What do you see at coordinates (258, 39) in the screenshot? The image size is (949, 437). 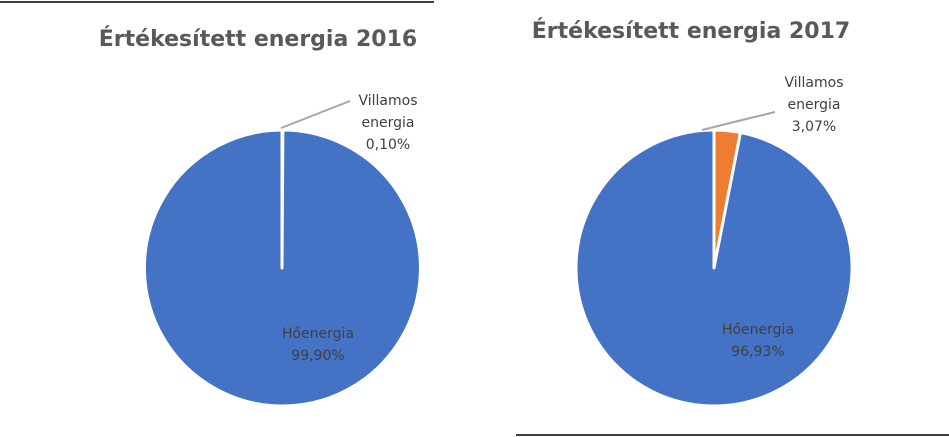 I see `chart-title: Értékesített energia 2016` at bounding box center [258, 39].